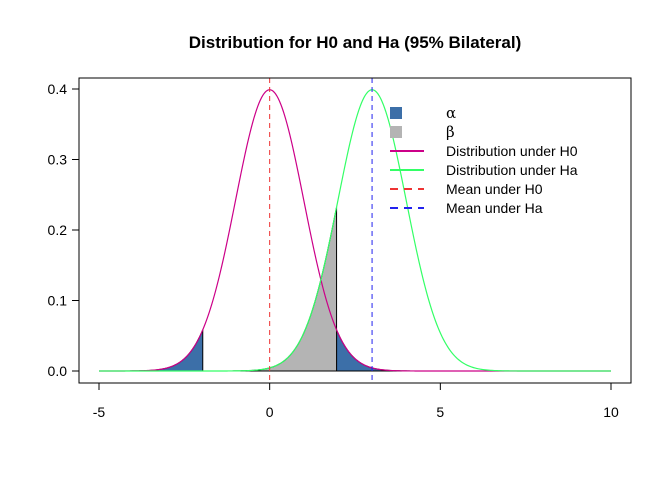 This screenshot has width=672, height=480. I want to click on y-tick-label-0: 0.0, so click(58, 371).